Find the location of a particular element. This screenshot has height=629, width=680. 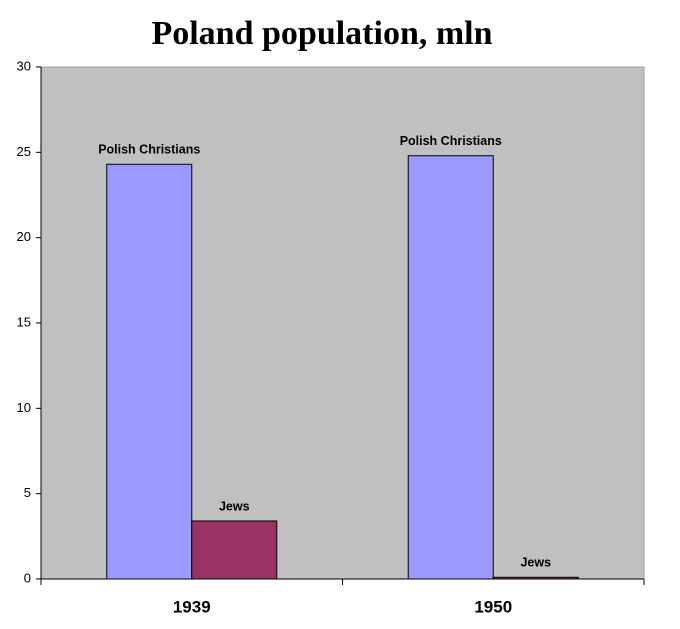

y-tick-label: 10 is located at coordinates (24, 407).